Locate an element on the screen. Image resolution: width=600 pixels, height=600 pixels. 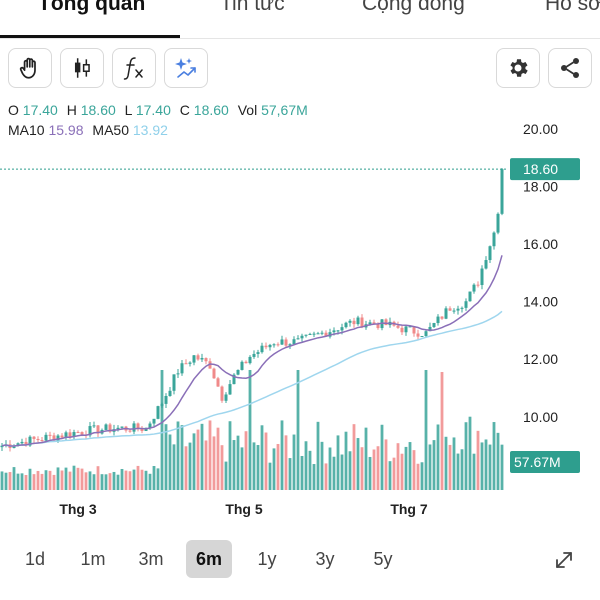
expand-icon is located at coordinates (564, 560).